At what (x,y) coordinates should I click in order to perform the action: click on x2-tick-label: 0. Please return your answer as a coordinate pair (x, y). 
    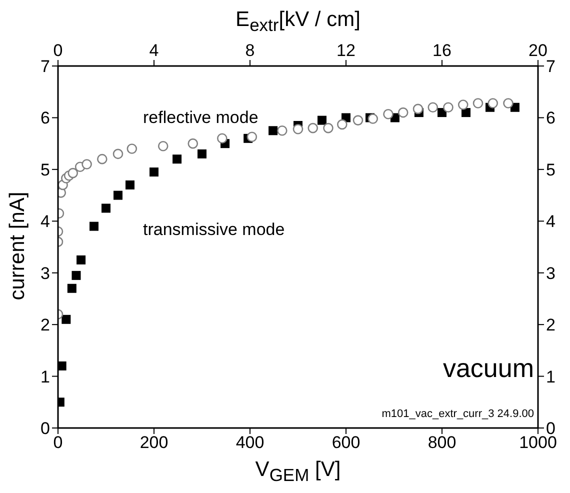
    Looking at the image, I should click on (58, 50).